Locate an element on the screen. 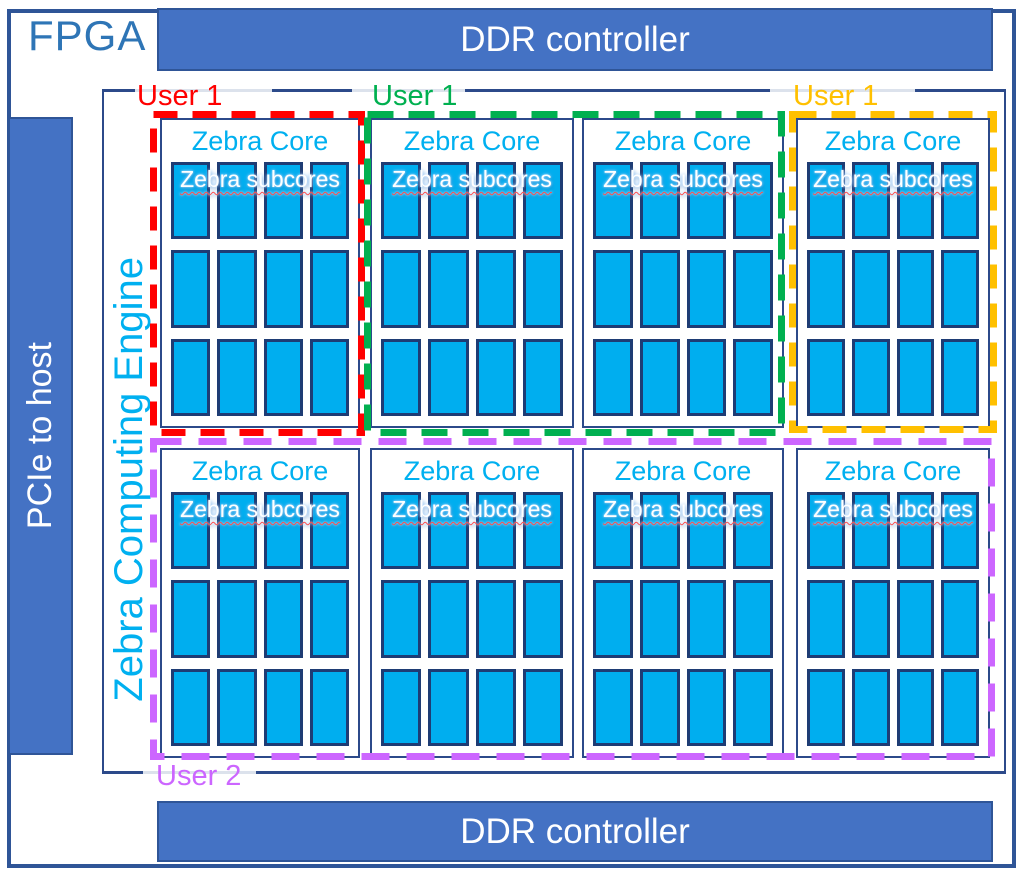 This screenshot has width=1024, height=873. engine-bottom-border-segment is located at coordinates (122, 772).